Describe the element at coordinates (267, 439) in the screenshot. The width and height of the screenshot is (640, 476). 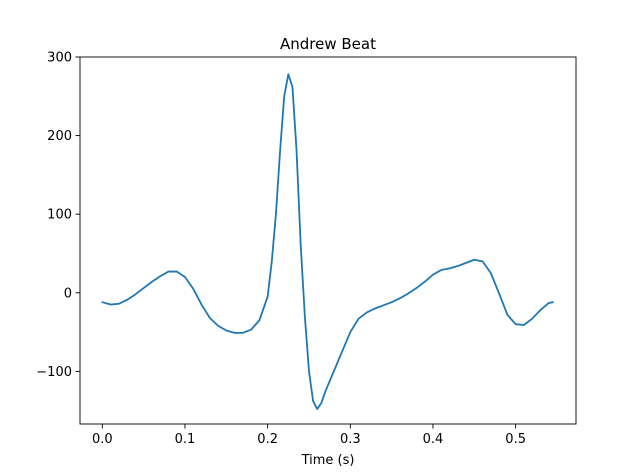
I see `x-tick-label: 0.2` at that location.